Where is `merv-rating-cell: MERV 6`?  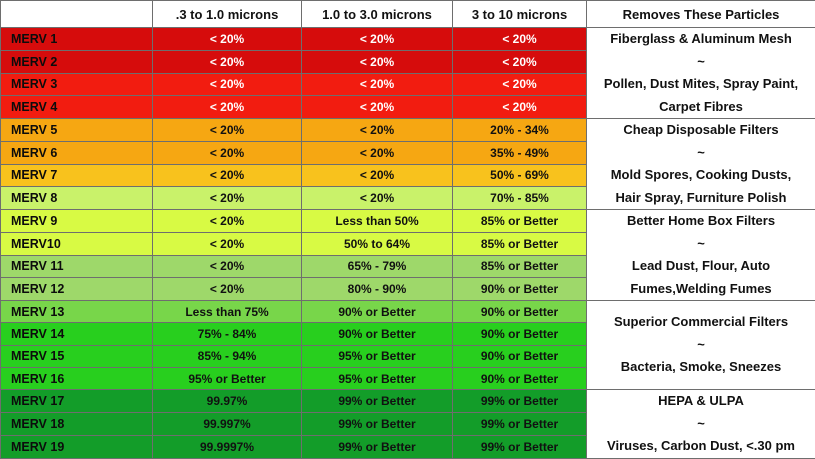
merv-rating-cell: MERV 6 is located at coordinates (77, 152).